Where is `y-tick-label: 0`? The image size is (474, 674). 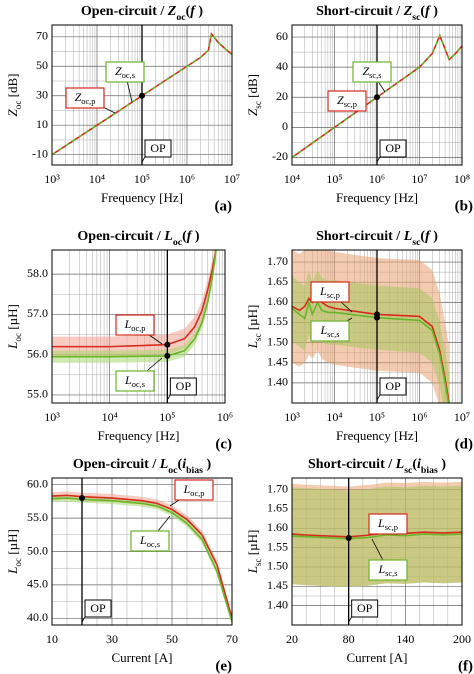
y-tick-label: 0 is located at coordinates (285, 126).